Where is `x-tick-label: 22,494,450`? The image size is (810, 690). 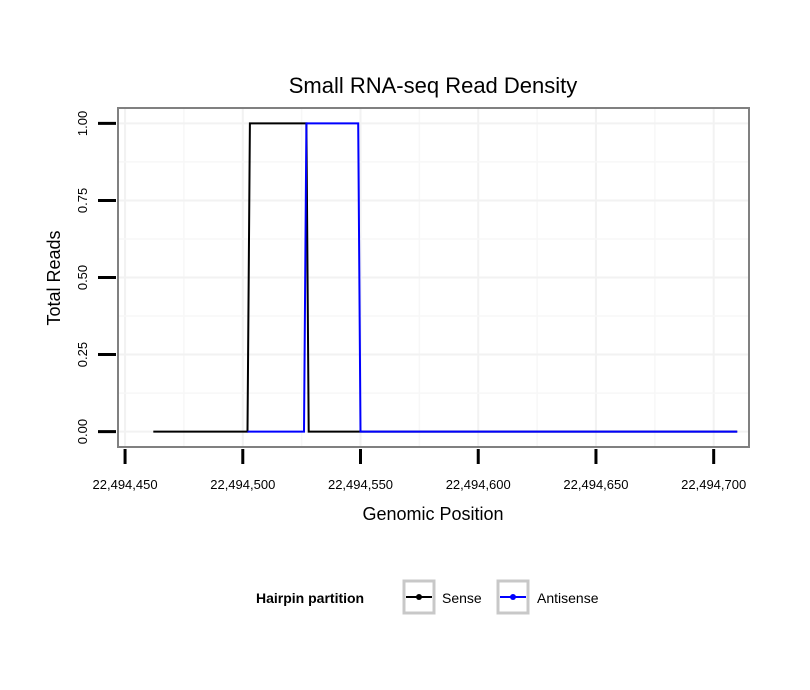 x-tick-label: 22,494,450 is located at coordinates (125, 484).